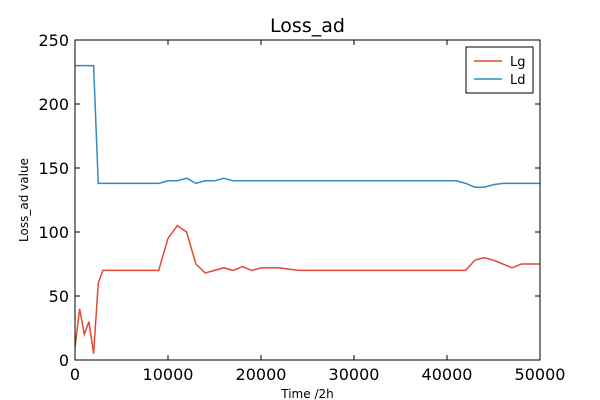 This screenshot has width=600, height=400. I want to click on y-tick-label: 50, so click(59, 296).